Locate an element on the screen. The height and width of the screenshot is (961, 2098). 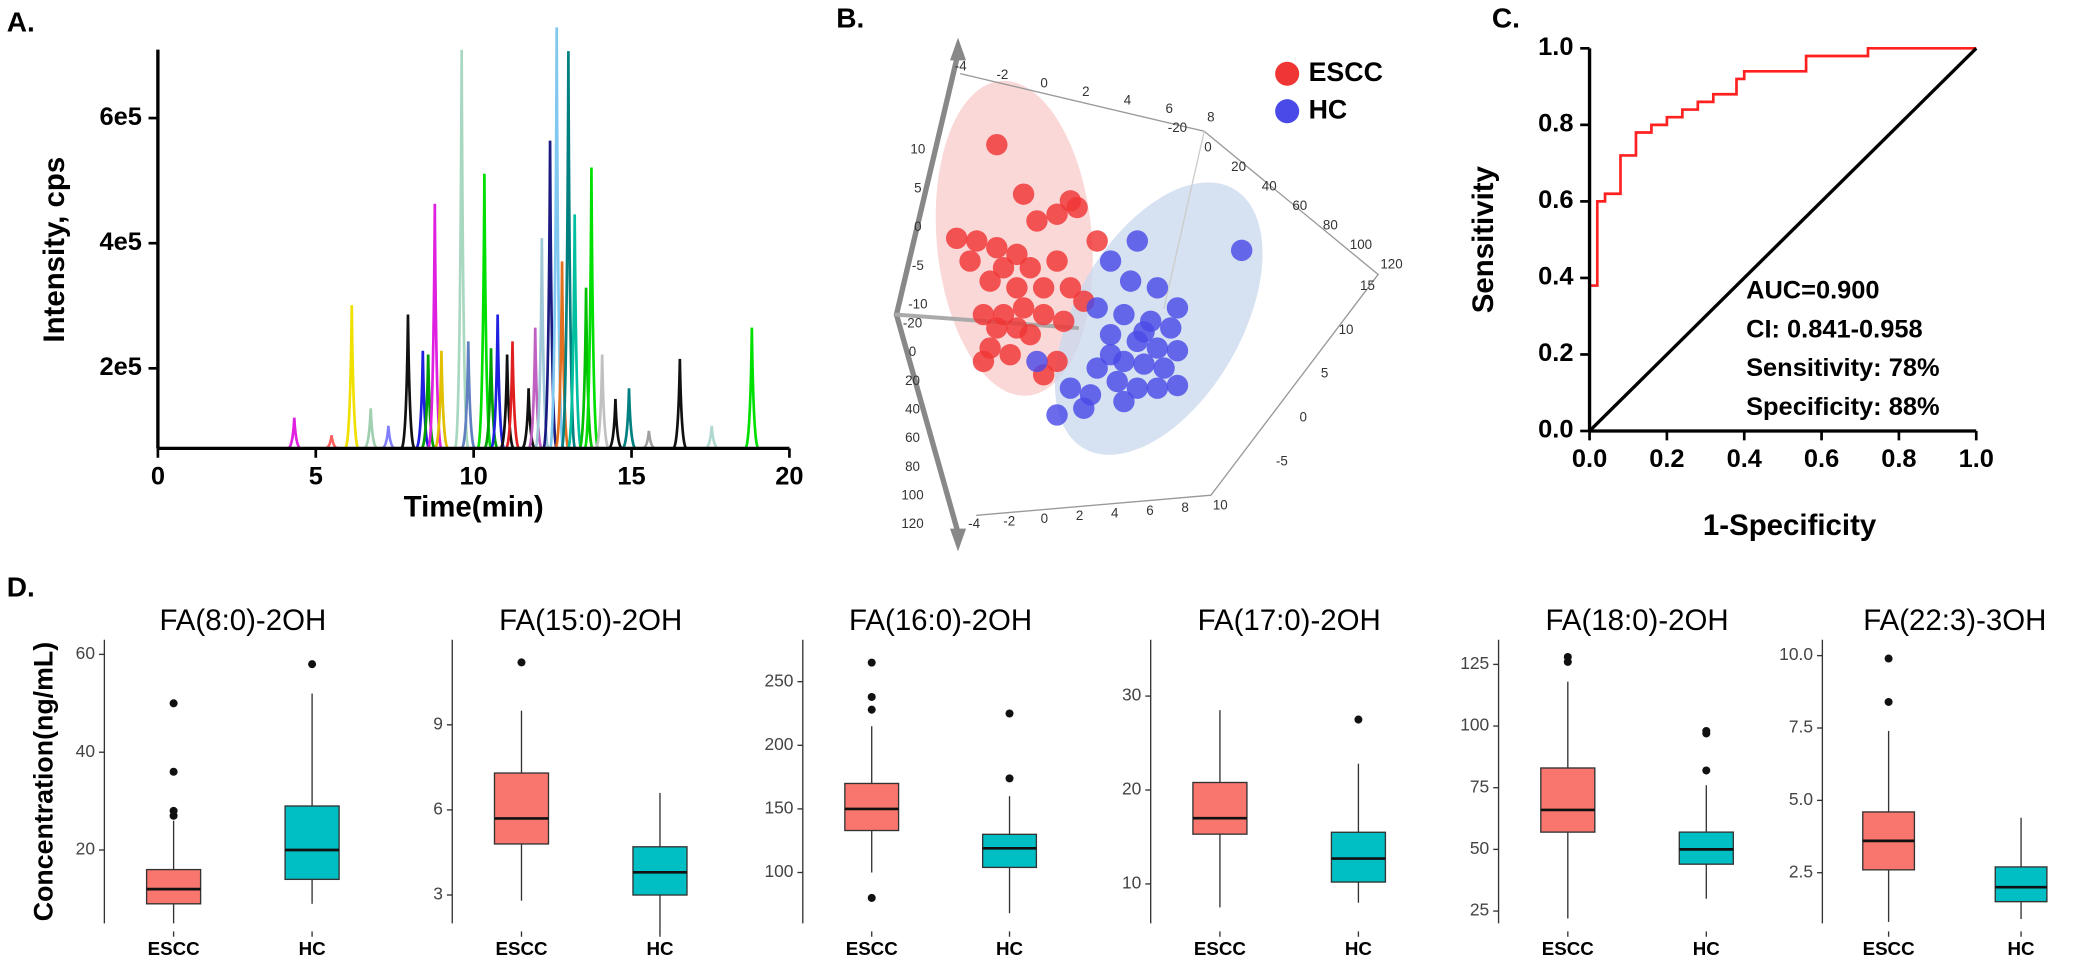
panel-label: A. is located at coordinates (21, 22).